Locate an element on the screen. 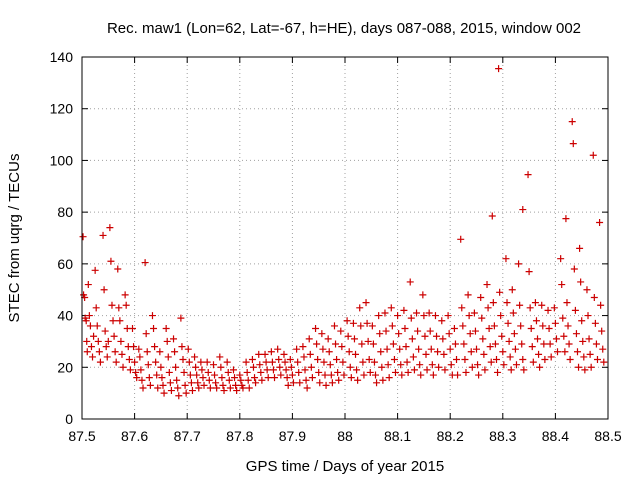  y-tick-label: 20 is located at coordinates (65, 367).